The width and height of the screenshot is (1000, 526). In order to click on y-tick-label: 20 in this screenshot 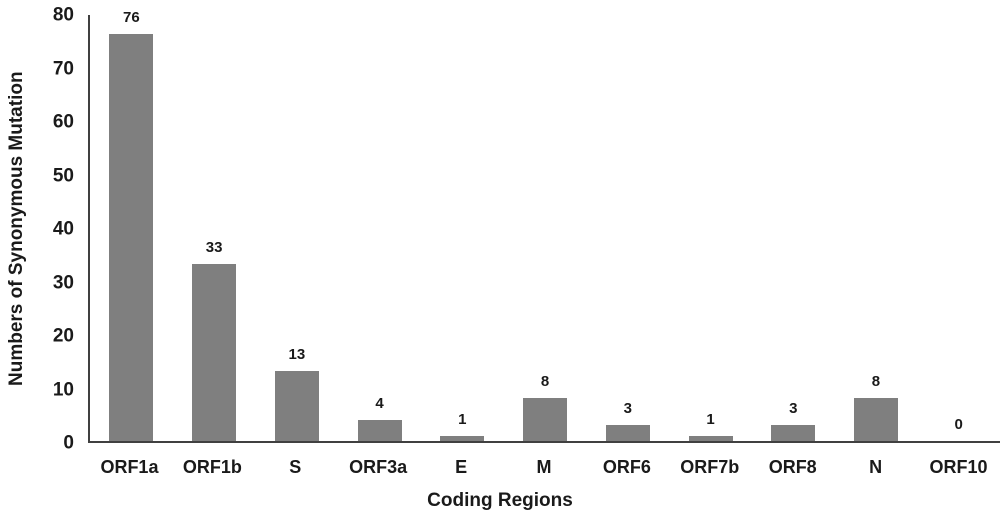, I will do `click(63, 336)`.